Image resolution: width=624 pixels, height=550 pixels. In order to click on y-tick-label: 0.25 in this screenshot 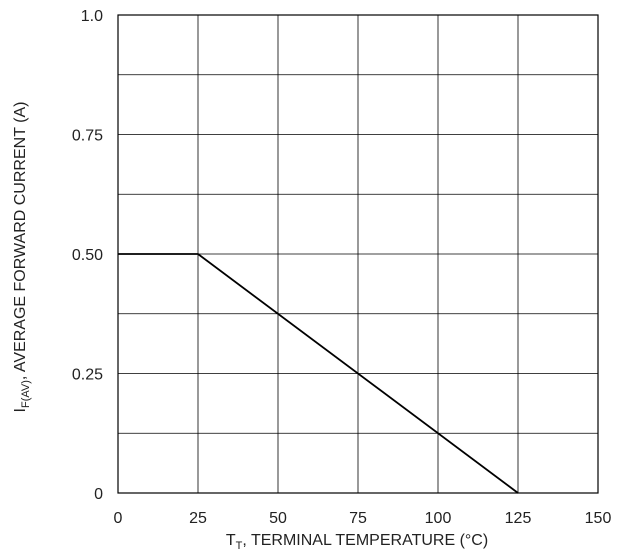, I will do `click(87, 375)`.